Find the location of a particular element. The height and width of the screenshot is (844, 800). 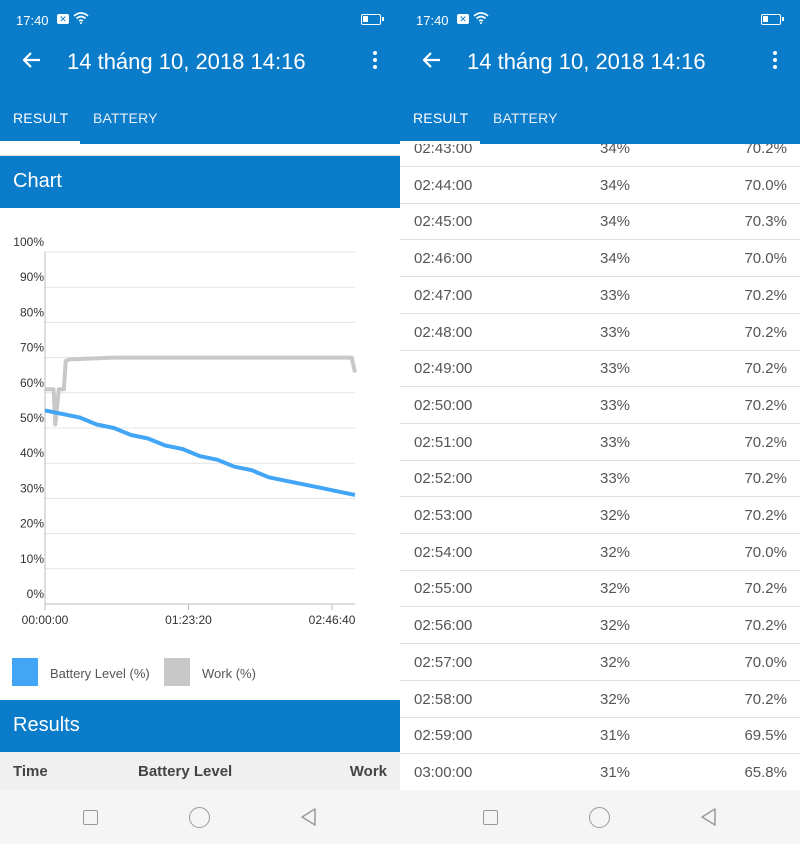

table-row: 02:46:00 34% 70.0% is located at coordinates (600, 259).